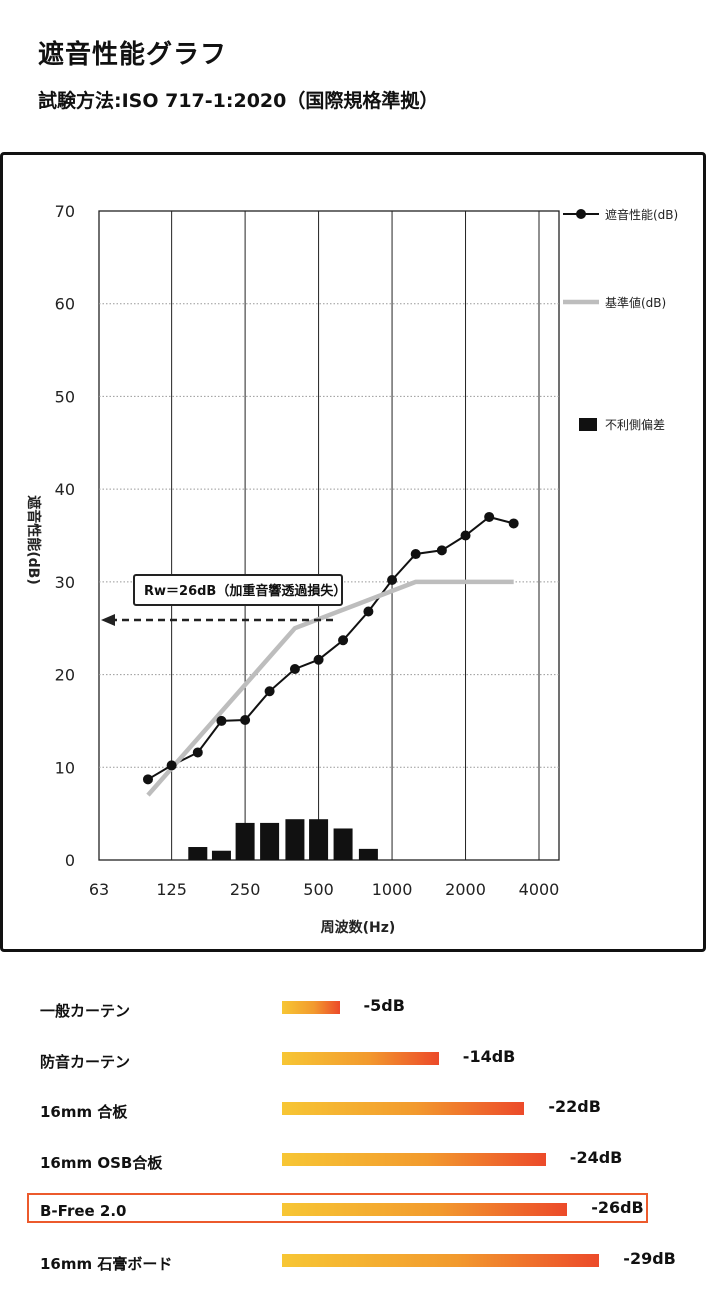 Image resolution: width=712 pixels, height=1311 pixels. I want to click on comparison-value: -29dB, so click(649, 1258).